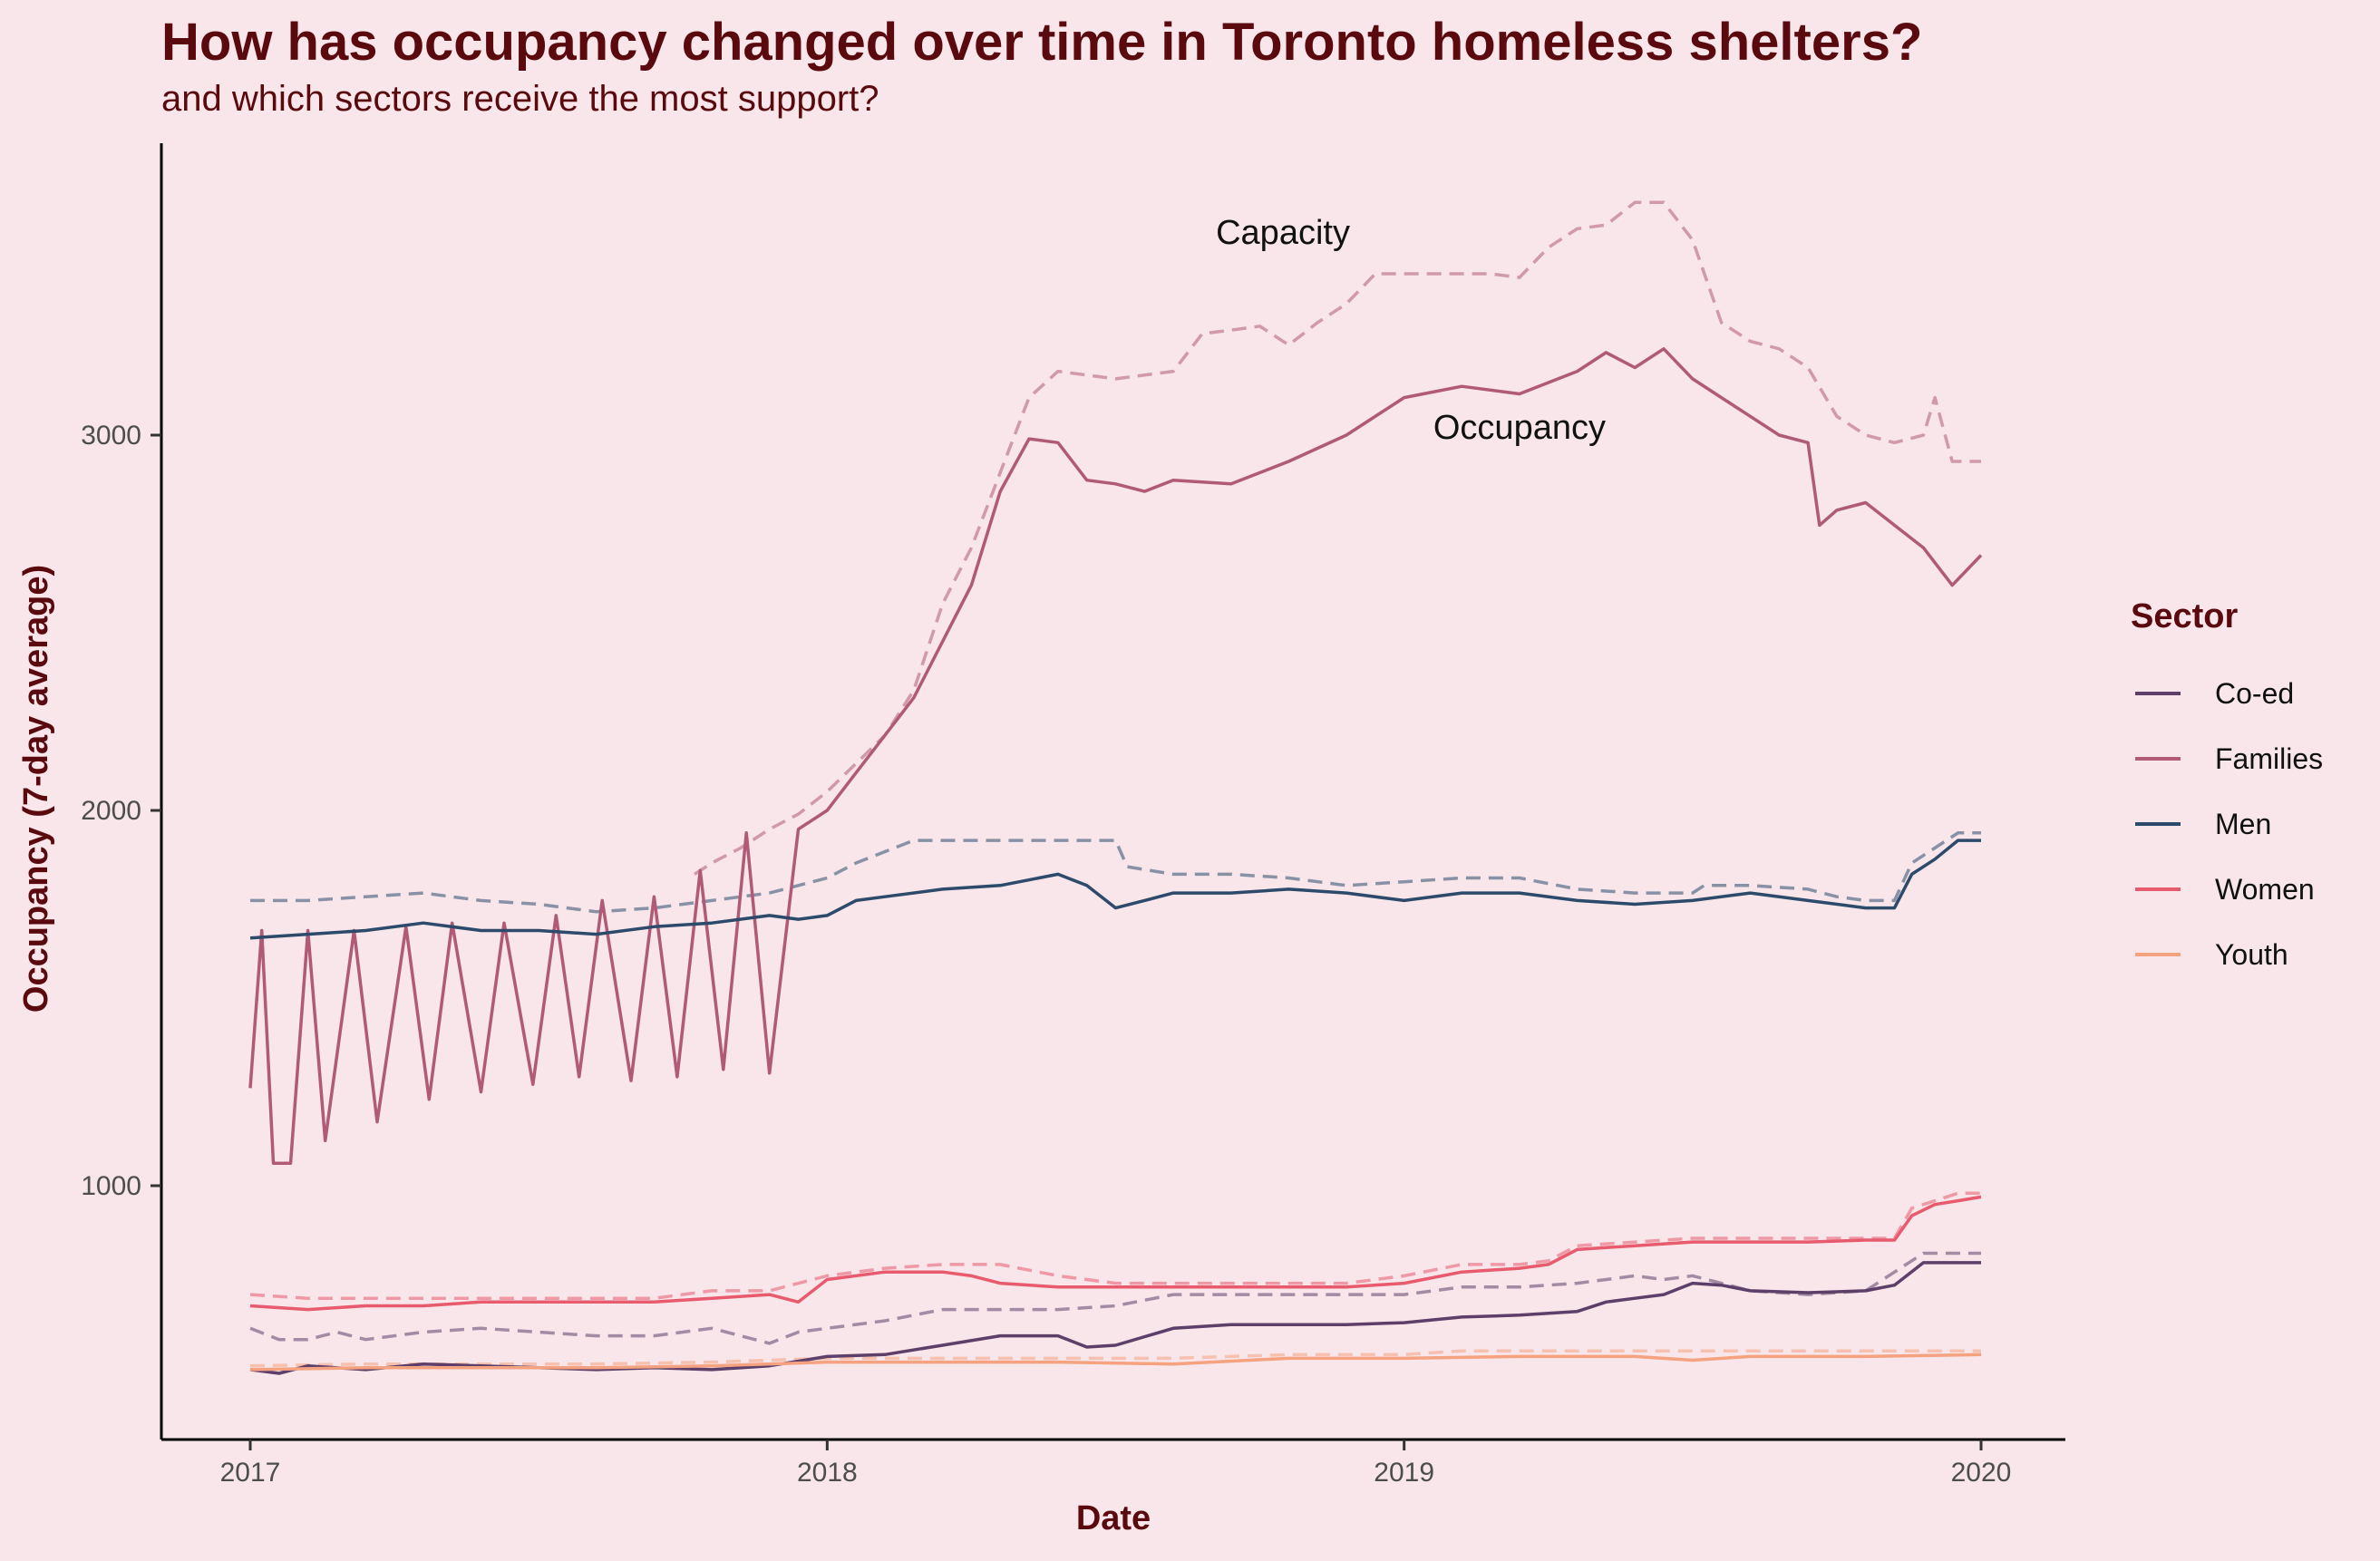 The image size is (2380, 1561). Describe the element at coordinates (1981, 1473) in the screenshot. I see `x-tick-label: 2020` at that location.